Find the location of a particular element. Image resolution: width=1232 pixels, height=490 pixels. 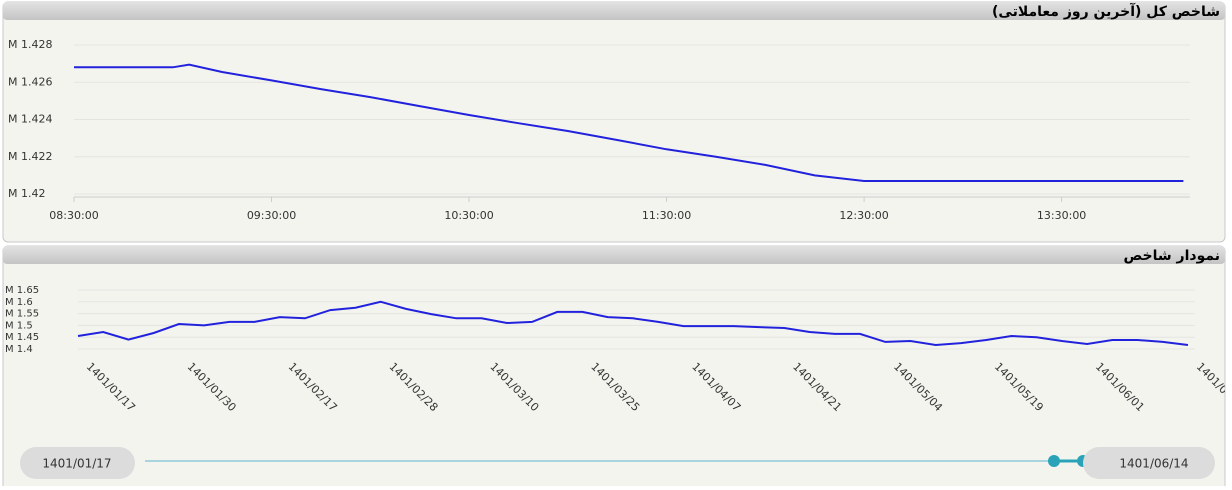

slider-from-pill is located at coordinates (77, 463).